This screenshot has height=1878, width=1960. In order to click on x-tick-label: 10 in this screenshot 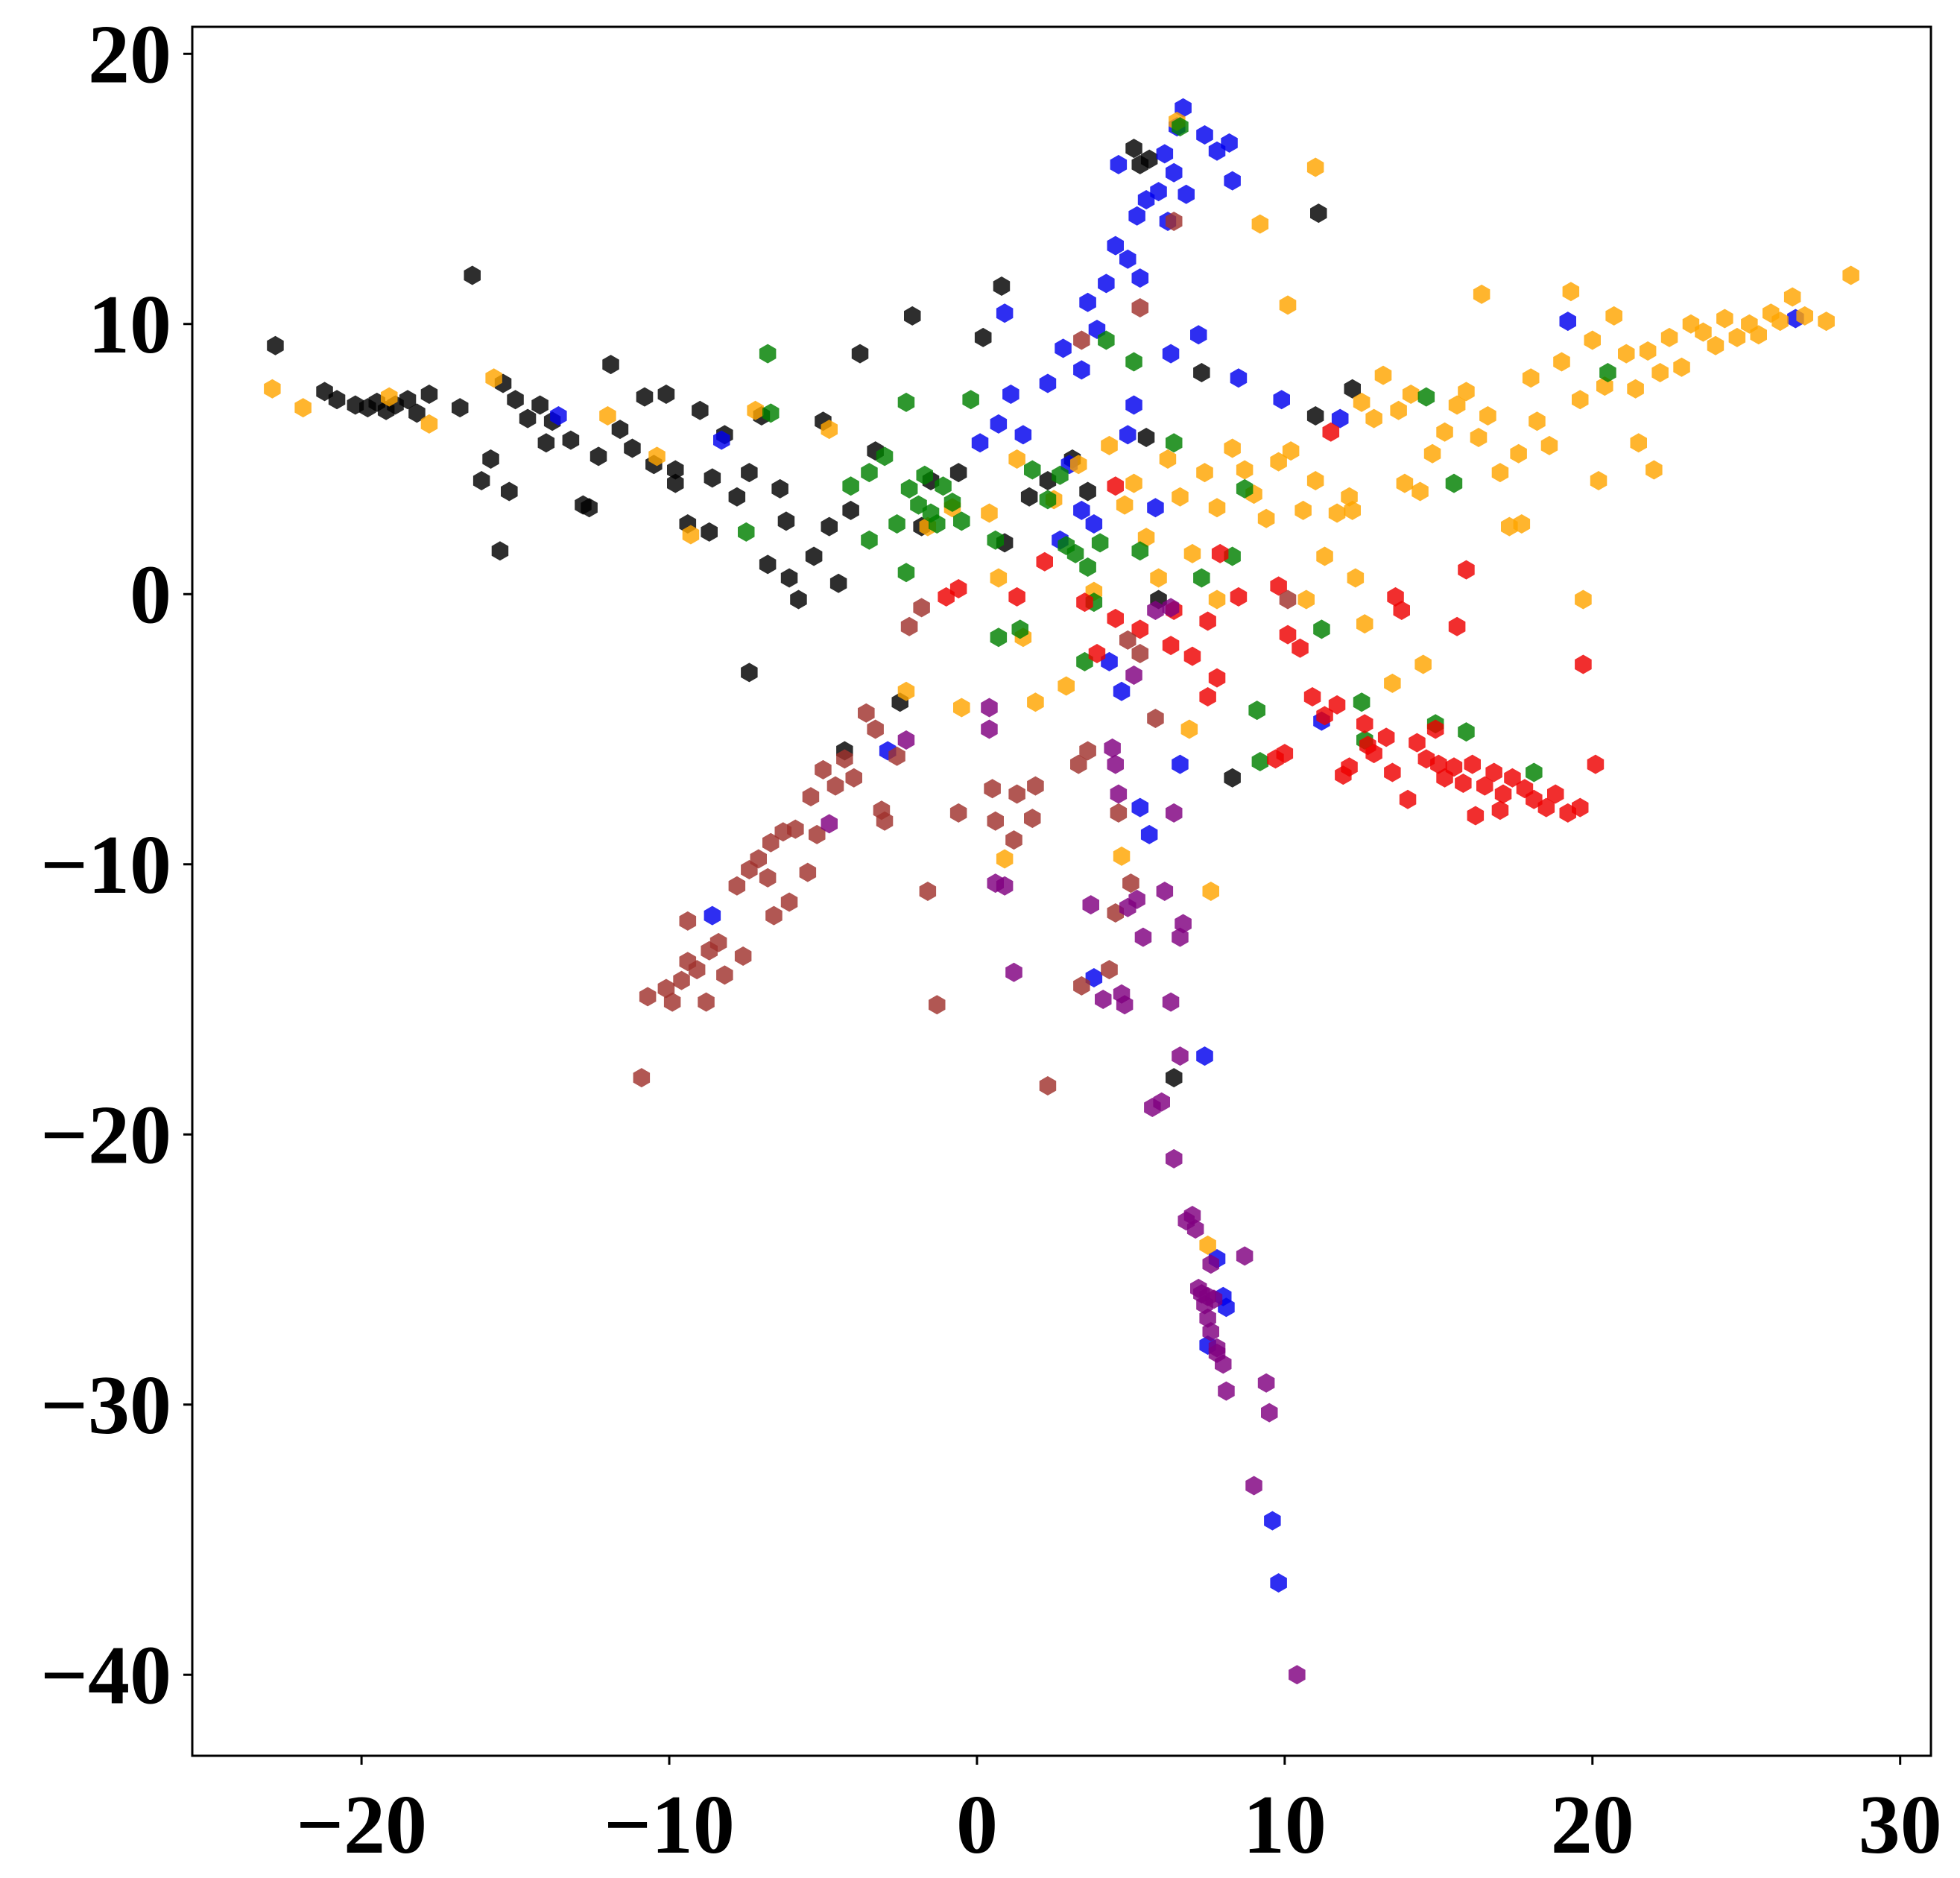, I will do `click(1285, 1825)`.